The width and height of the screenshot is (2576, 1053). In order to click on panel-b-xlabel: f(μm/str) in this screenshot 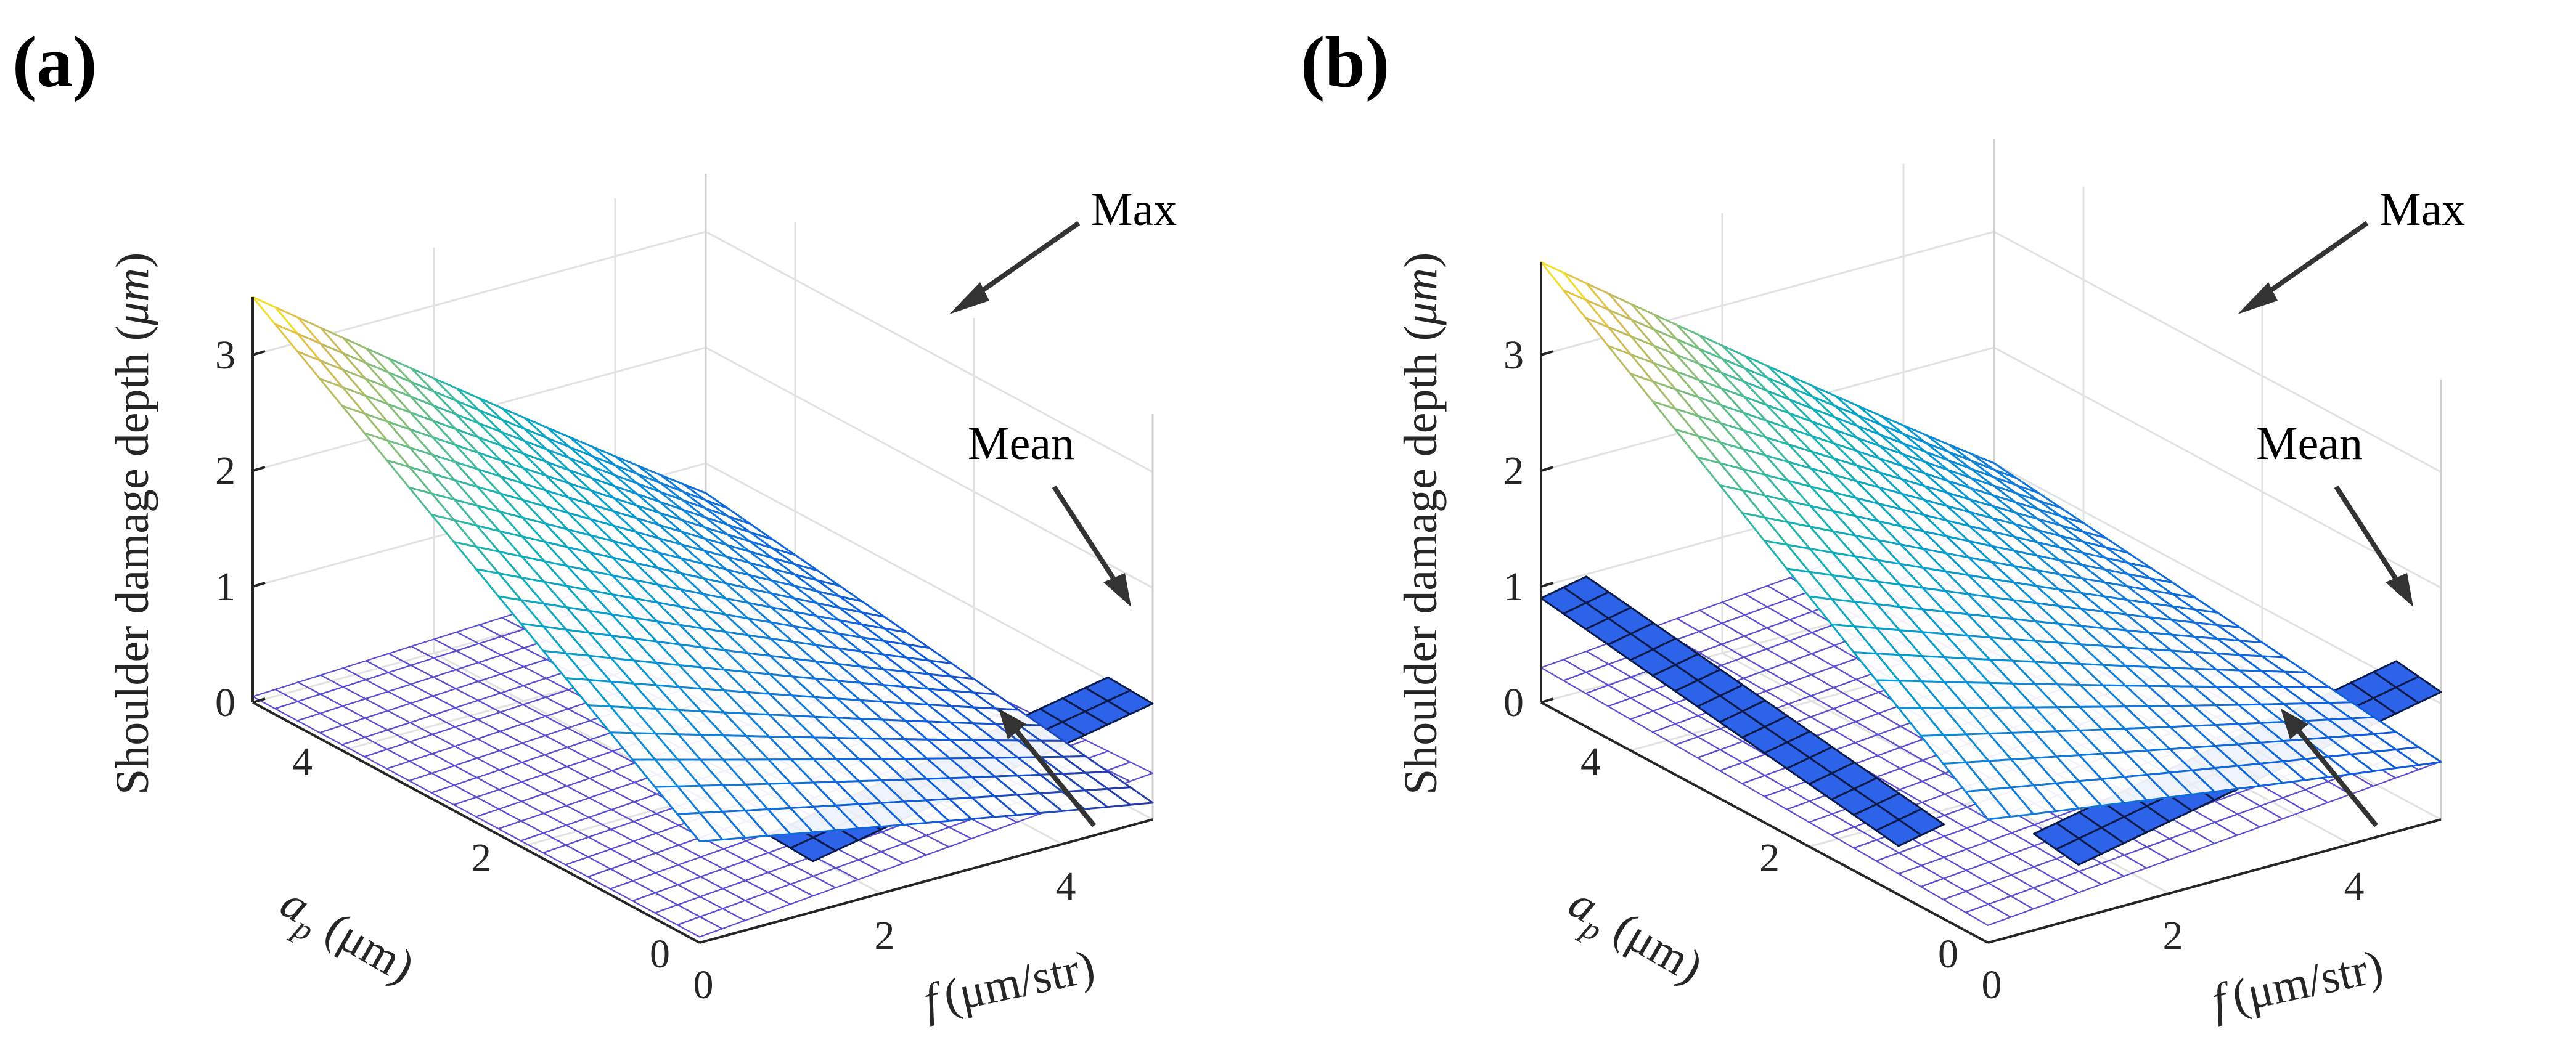, I will do `click(2297, 983)`.